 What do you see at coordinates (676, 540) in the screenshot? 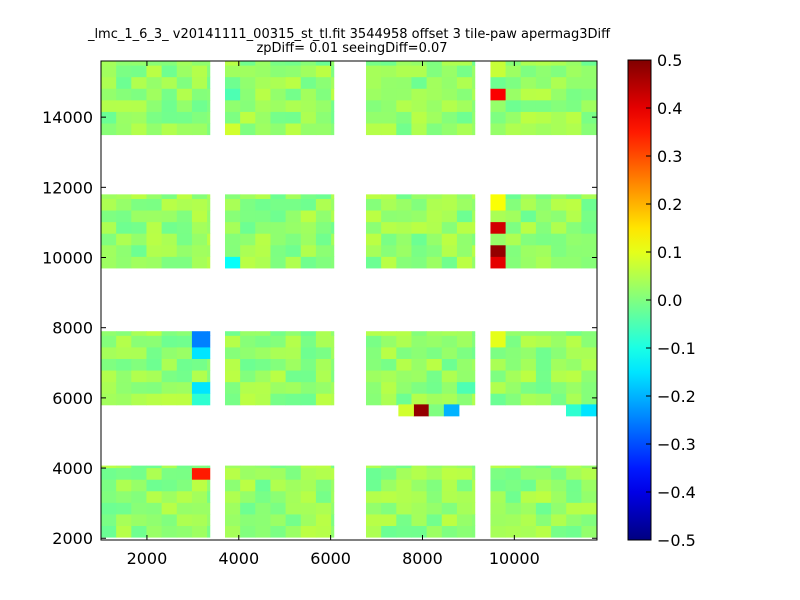
I see `colorbar-tick-label: −0.5` at bounding box center [676, 540].